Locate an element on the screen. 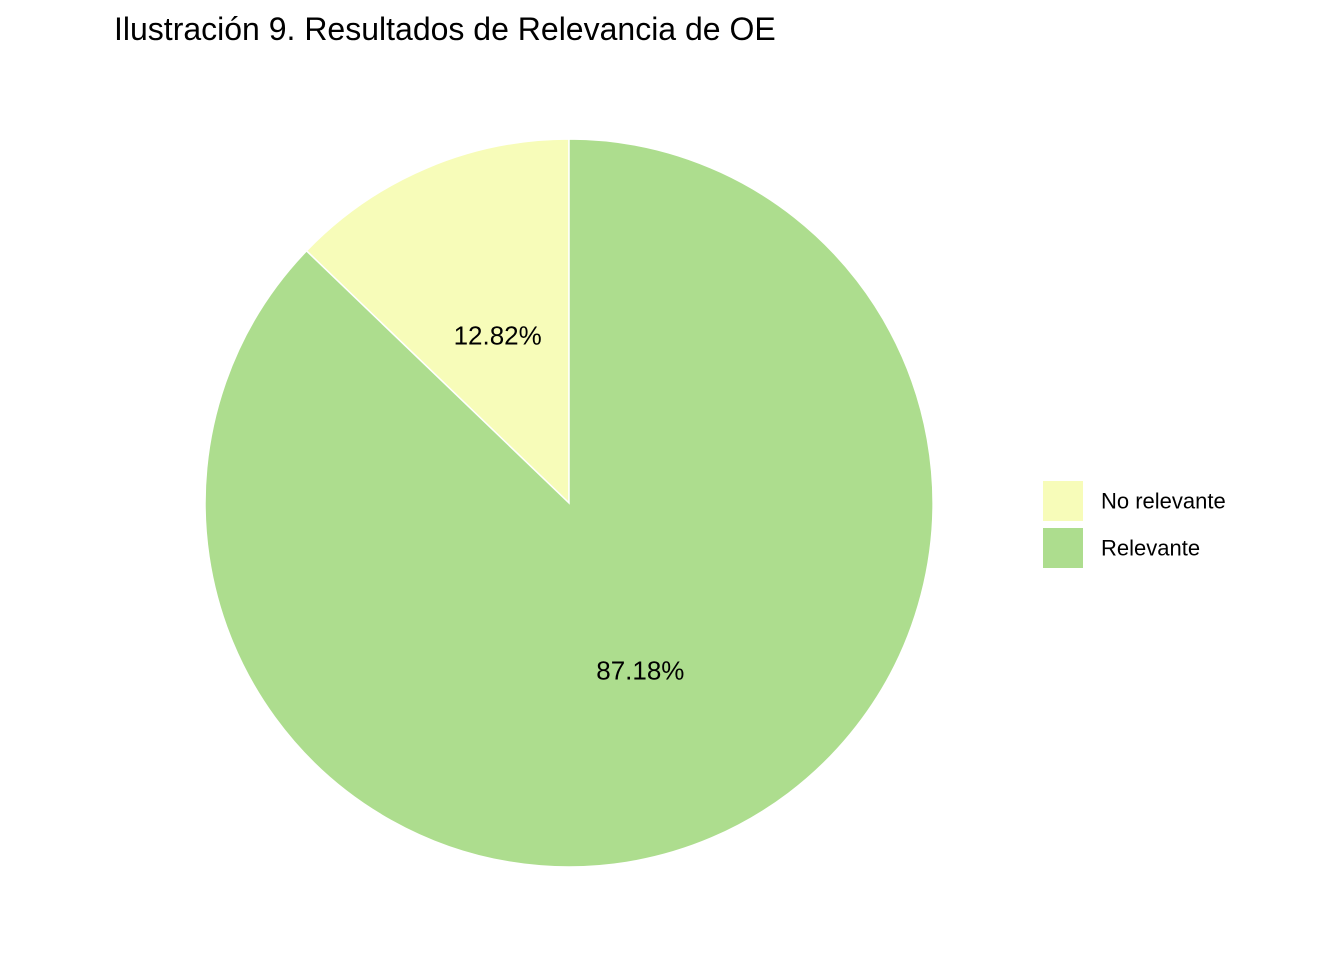  slice-label-relevante: 87.18% is located at coordinates (640, 670).